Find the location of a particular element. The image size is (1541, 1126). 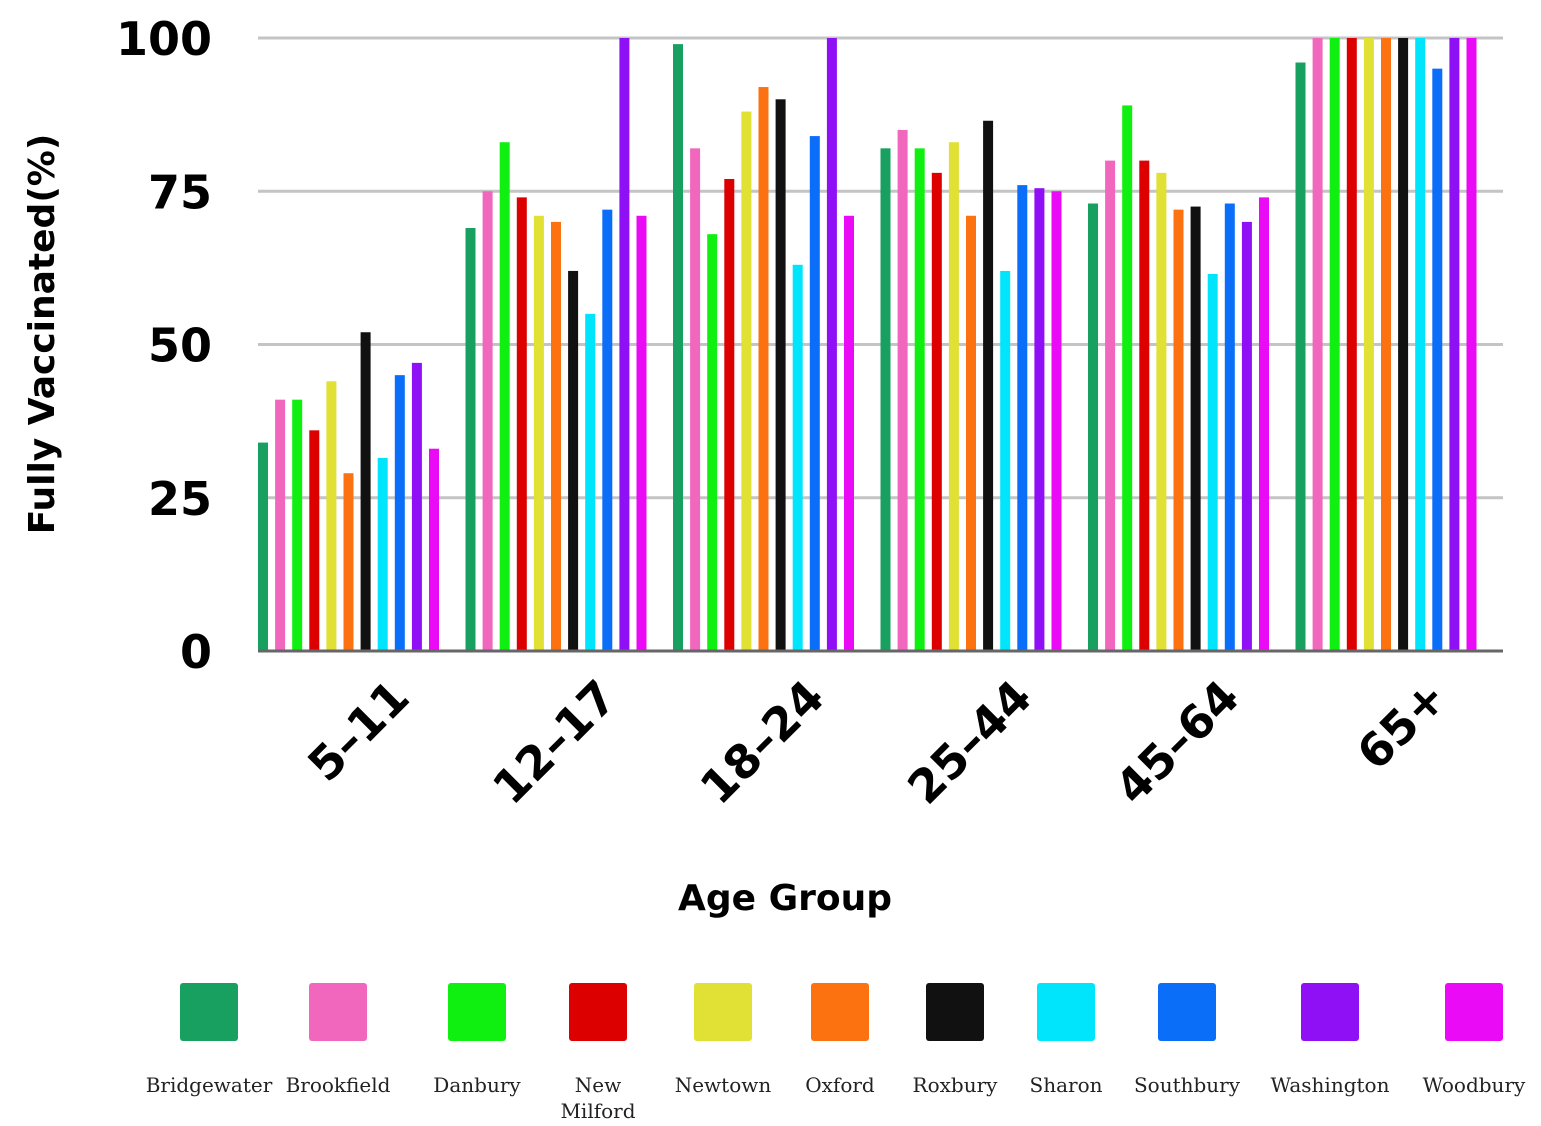

legend-label: New Milford is located at coordinates (597, 1098).